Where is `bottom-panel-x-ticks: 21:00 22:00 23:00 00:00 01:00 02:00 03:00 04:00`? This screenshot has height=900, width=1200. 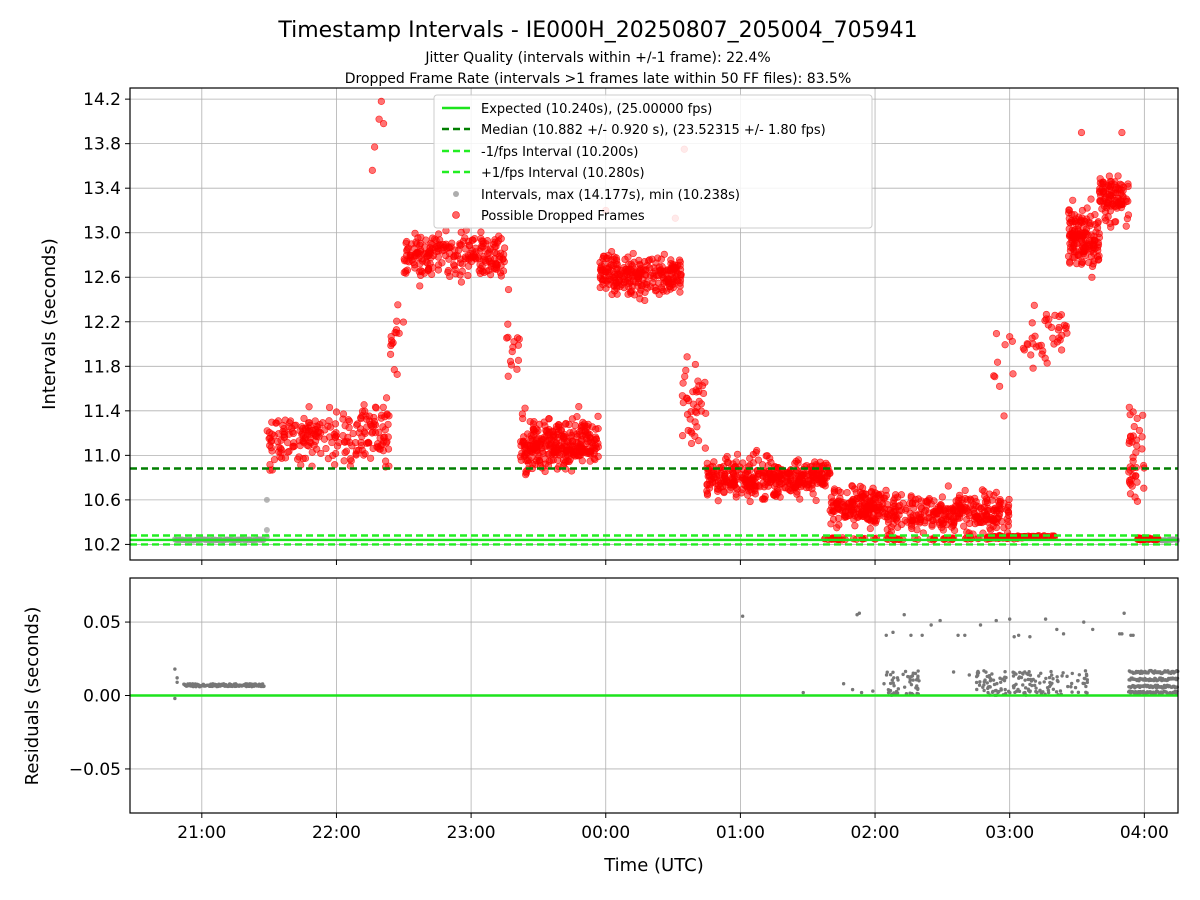
bottom-panel-x-ticks: 21:00 22:00 23:00 00:00 01:00 02:00 03:00 04:00 is located at coordinates (673, 828).